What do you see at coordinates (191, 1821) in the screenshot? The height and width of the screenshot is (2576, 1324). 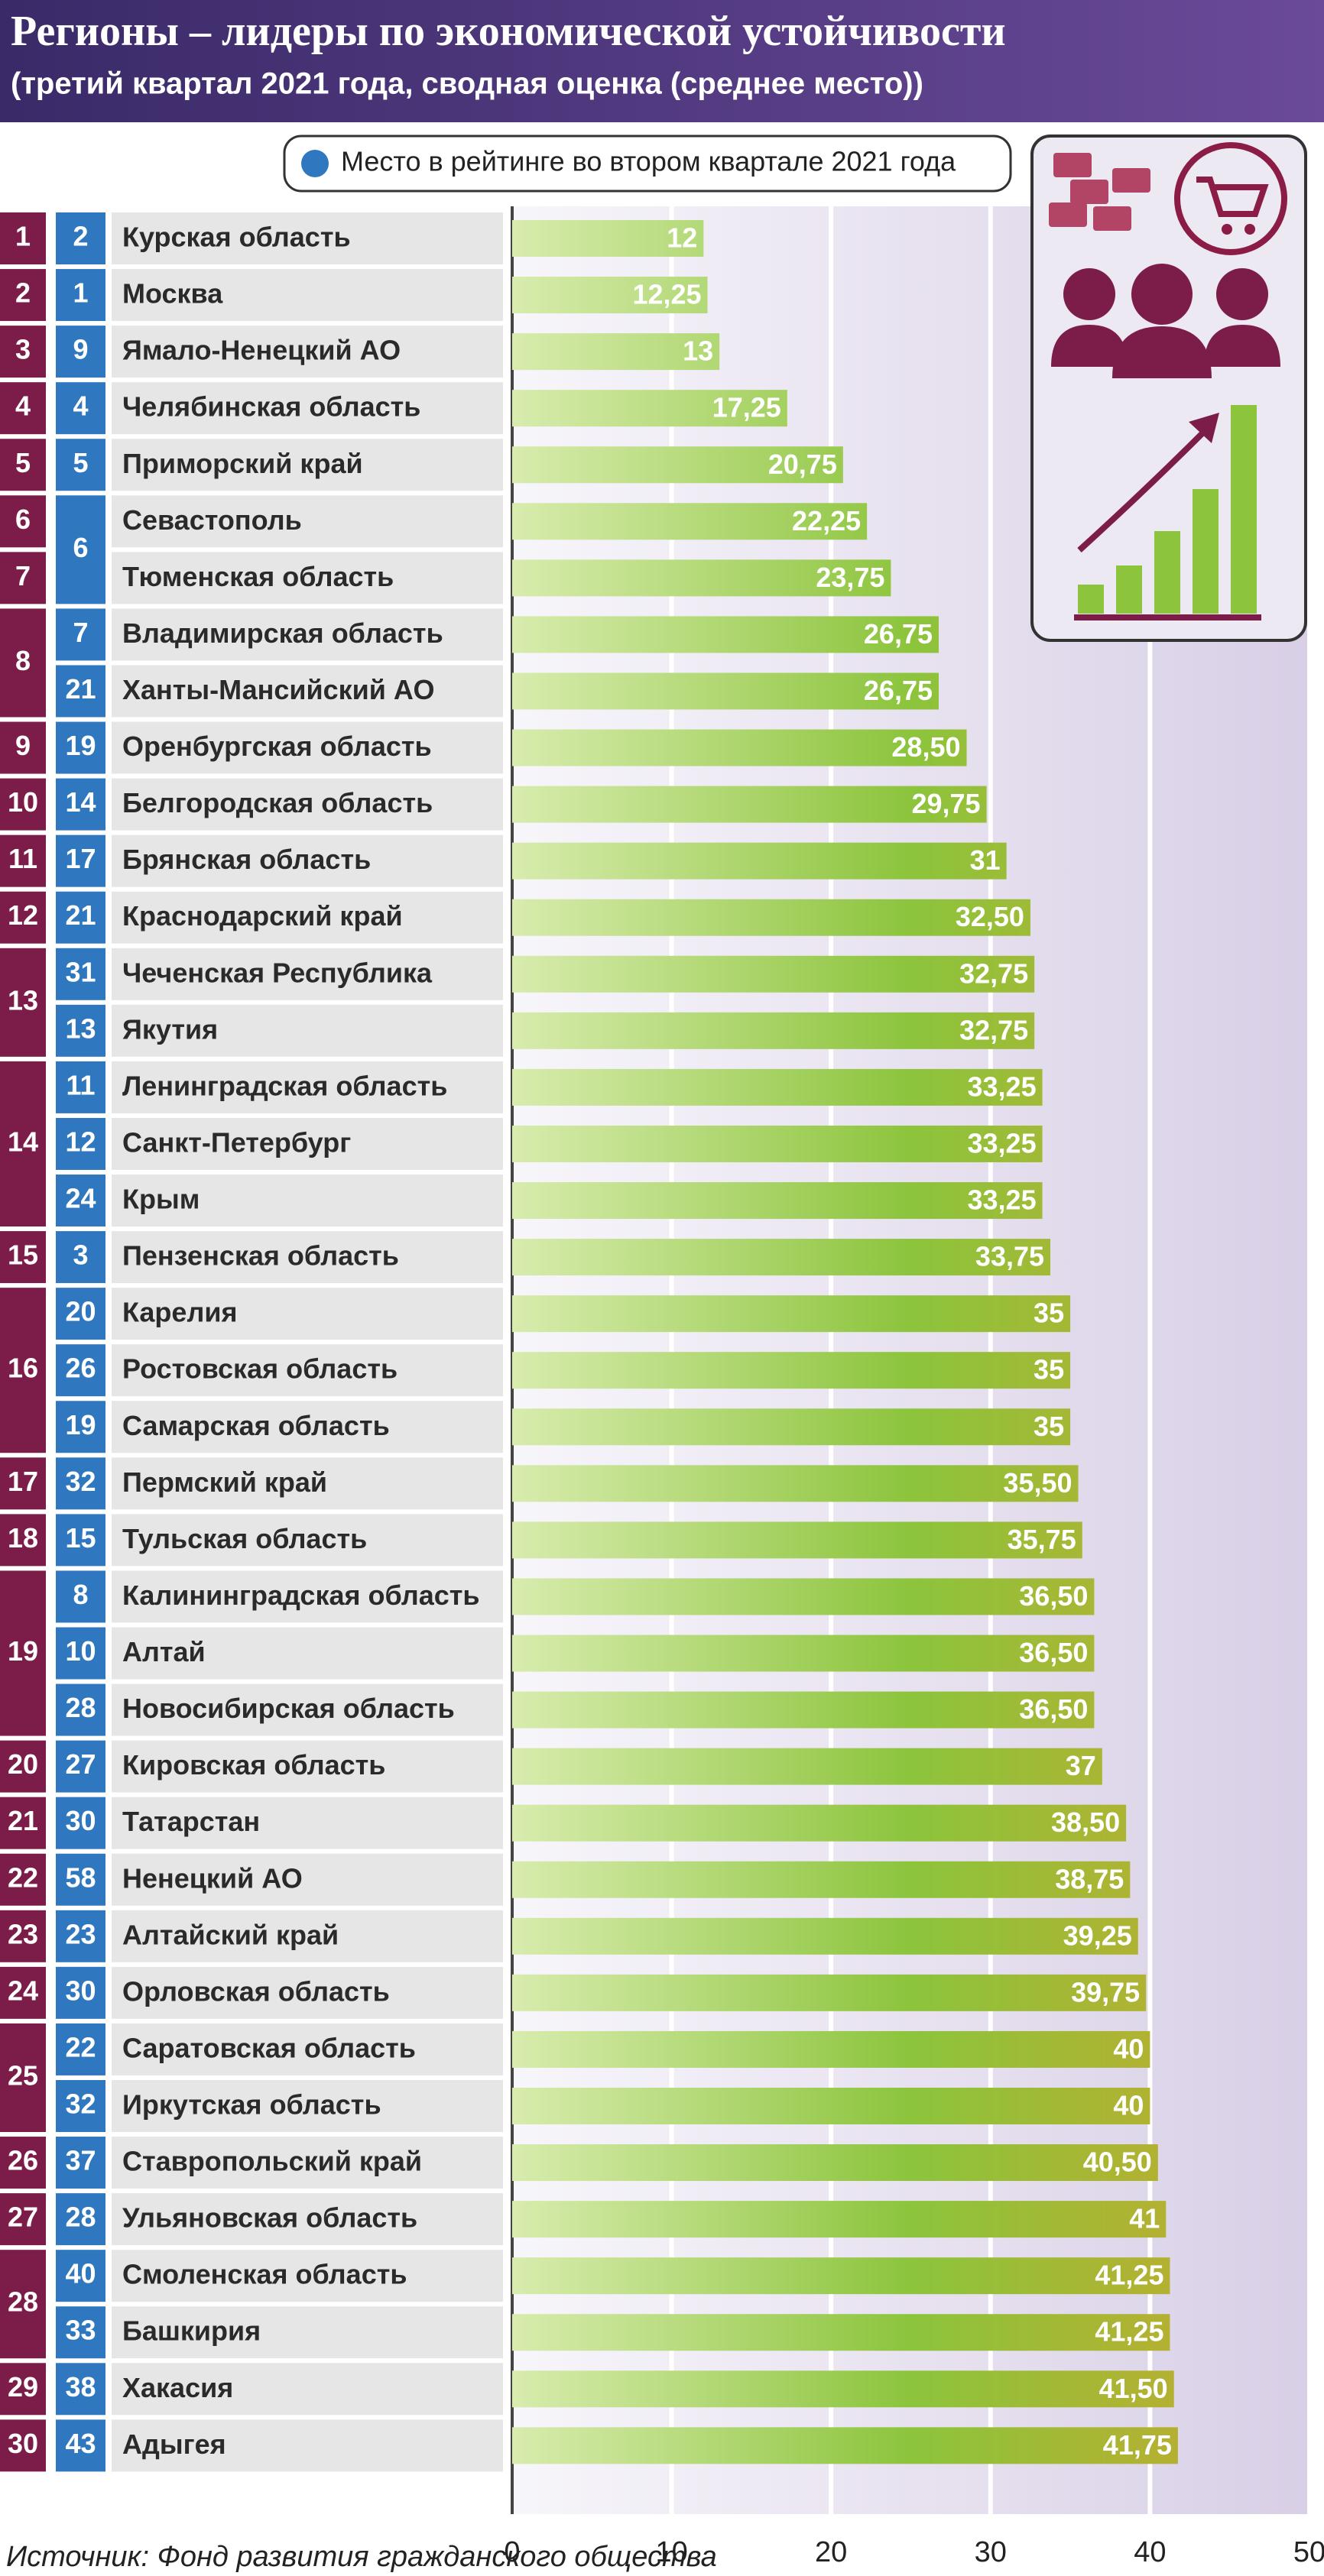 I see `category-label: Татарстан` at bounding box center [191, 1821].